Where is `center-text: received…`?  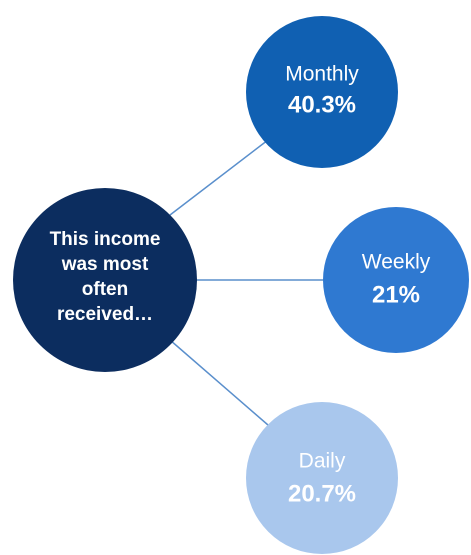
center-text: received… is located at coordinates (105, 314).